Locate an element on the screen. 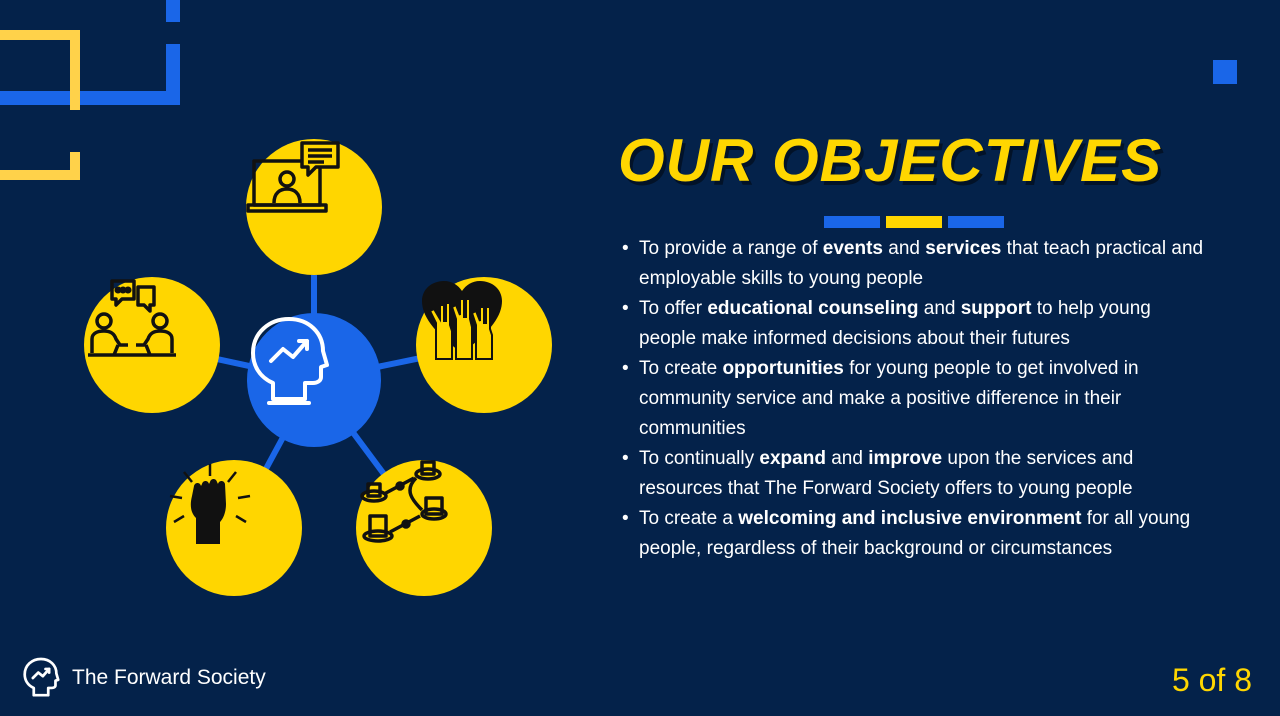  node-raised-hands is located at coordinates (484, 345).